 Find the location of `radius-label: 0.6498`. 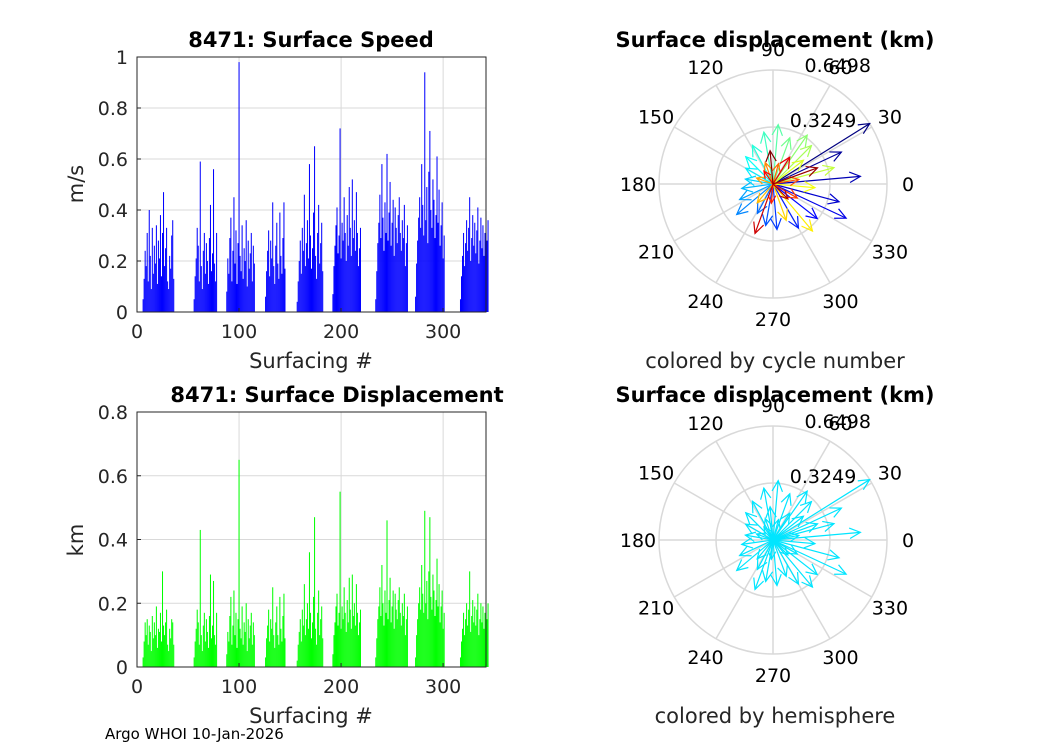

radius-label: 0.6498 is located at coordinates (838, 66).